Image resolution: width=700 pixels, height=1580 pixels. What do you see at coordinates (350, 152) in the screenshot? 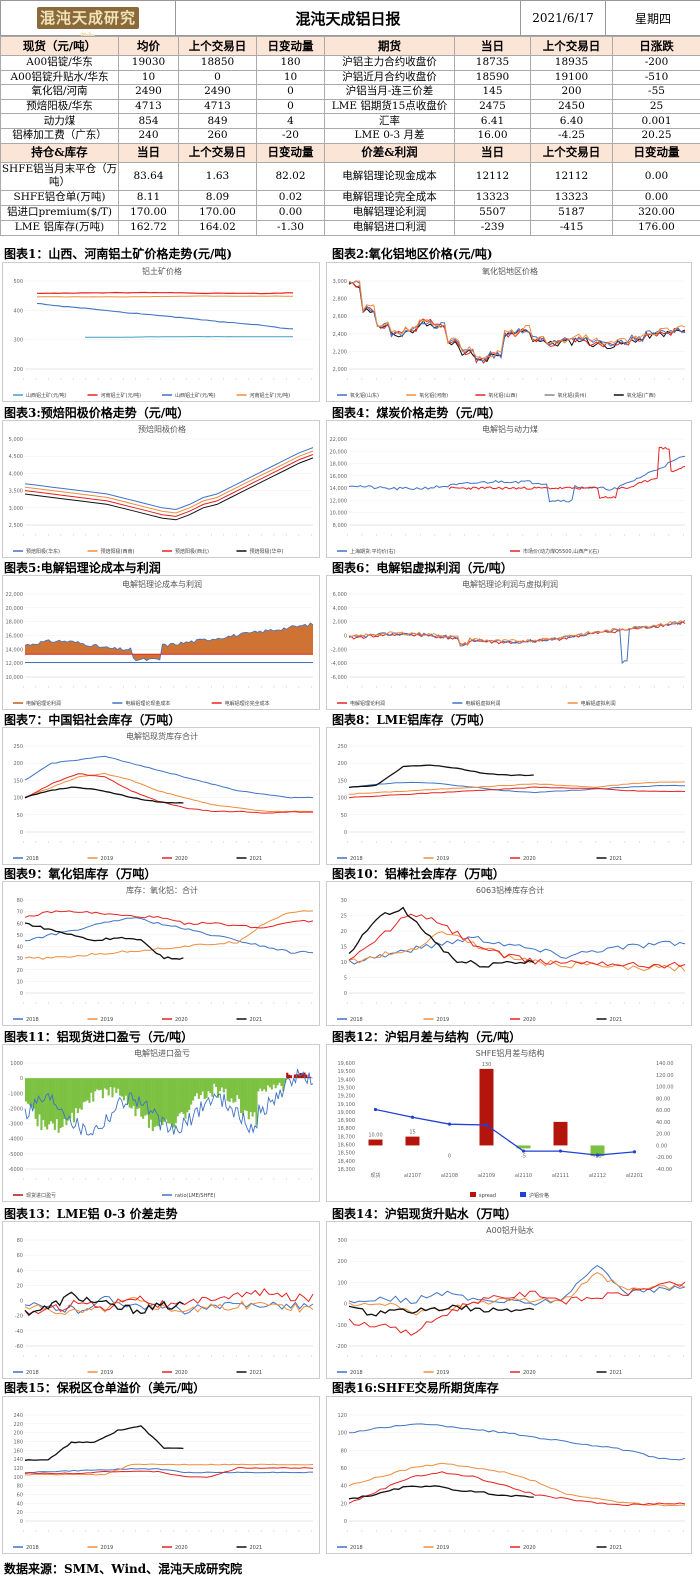
I see `table-header-row: 持仓&库存 当日 上个交易日 日变动量 价差&利润 当日 上个交易日 日变动量` at bounding box center [350, 152].